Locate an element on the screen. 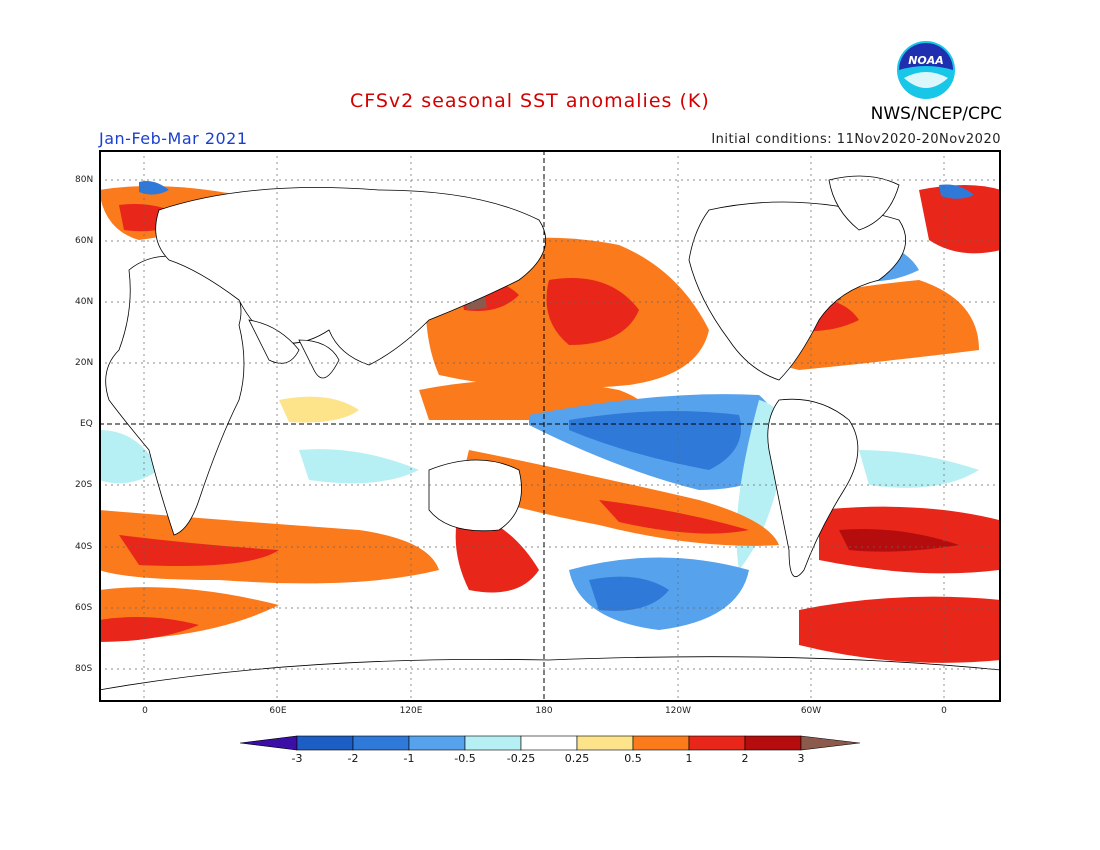 This screenshot has width=1100, height=850. colorbar-tick-label: -2 is located at coordinates (353, 758).